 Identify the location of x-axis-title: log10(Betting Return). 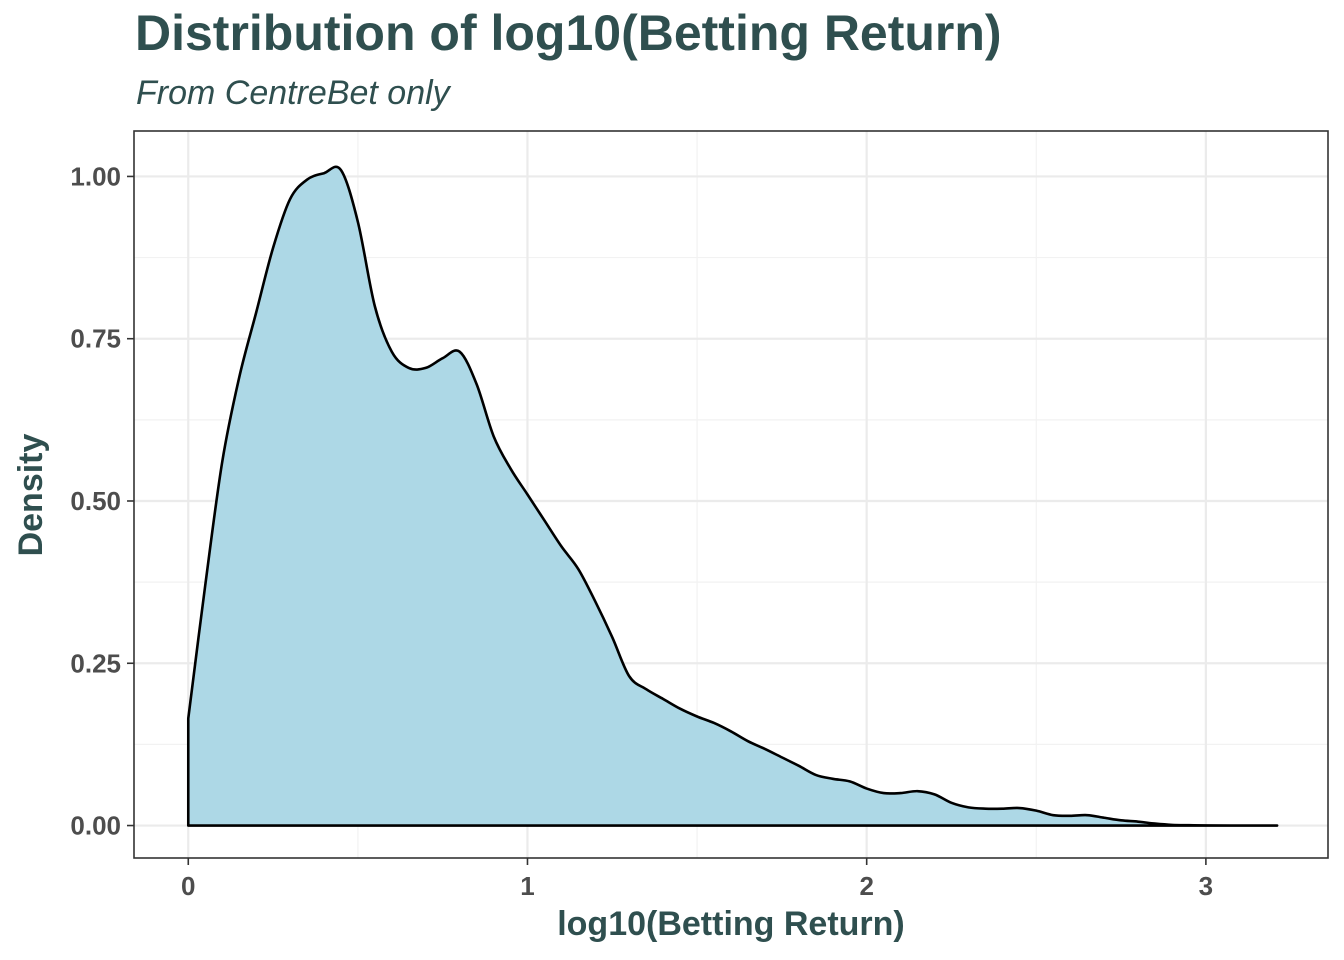
(731, 924).